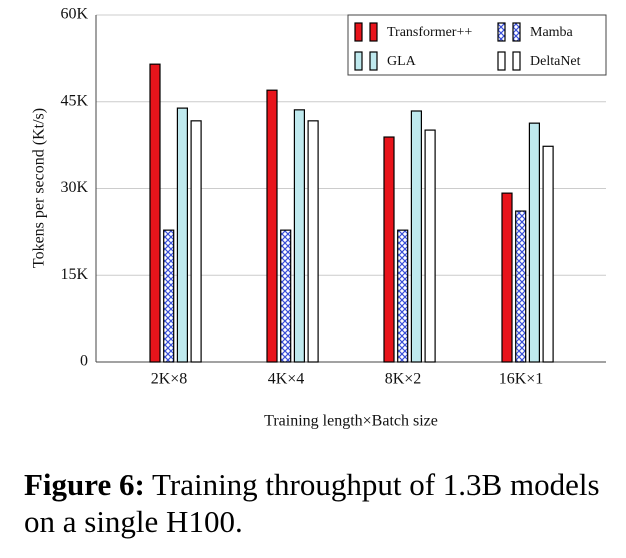  I want to click on x-tick-label: 4K×4, so click(286, 379).